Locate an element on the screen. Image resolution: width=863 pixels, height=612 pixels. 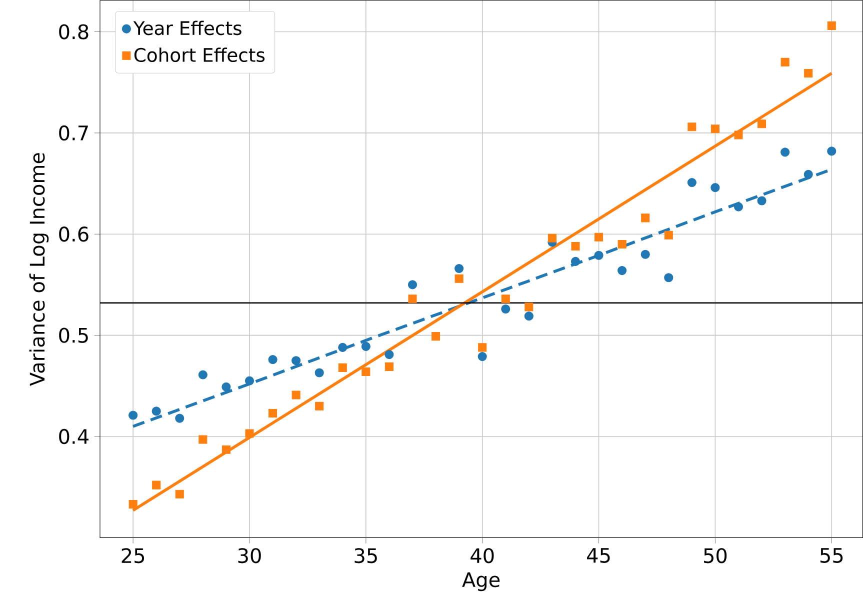
x-tick-label: 25 is located at coordinates (133, 556).